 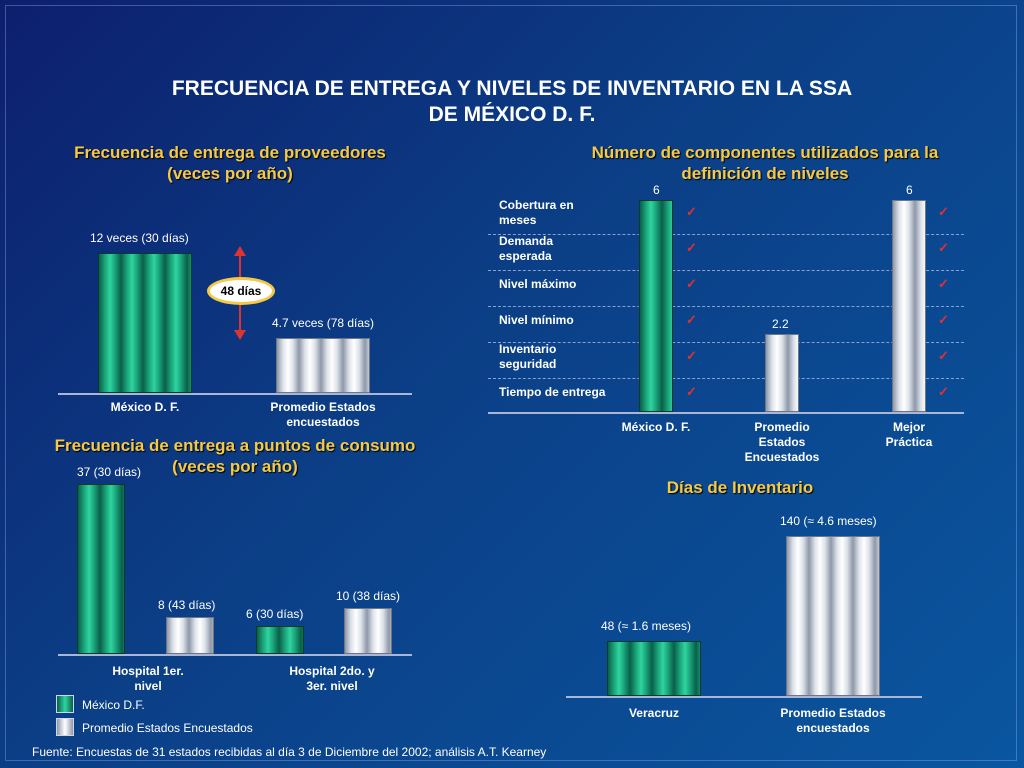 What do you see at coordinates (782, 427) in the screenshot?
I see `category-label-line: Promedio` at bounding box center [782, 427].